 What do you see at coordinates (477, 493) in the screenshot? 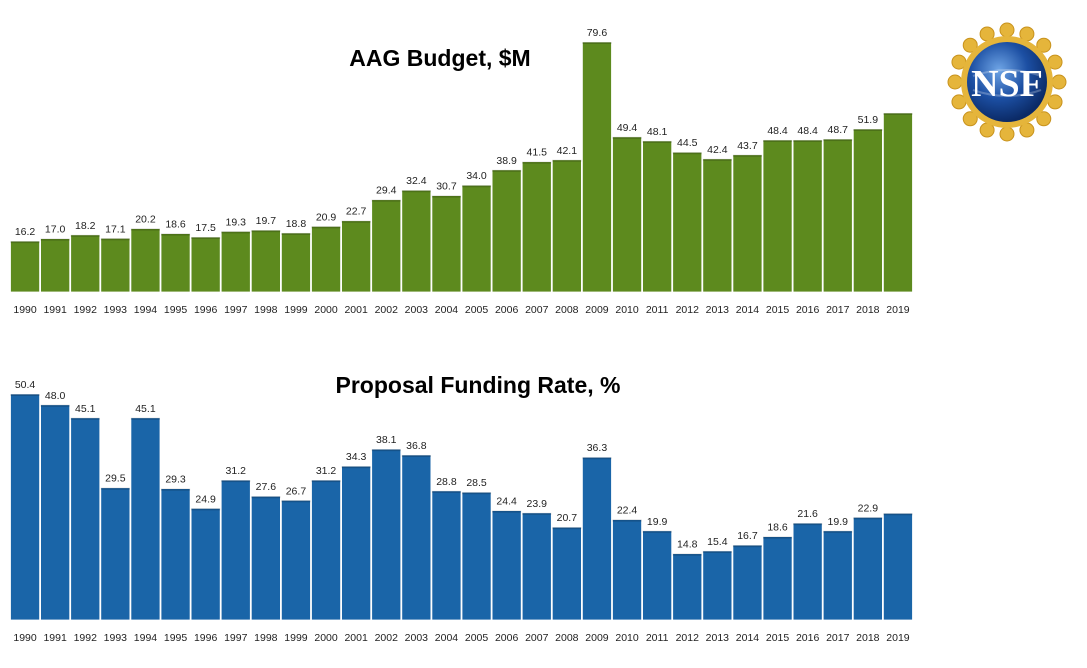
I see `funding-bar-top-2005` at bounding box center [477, 493].